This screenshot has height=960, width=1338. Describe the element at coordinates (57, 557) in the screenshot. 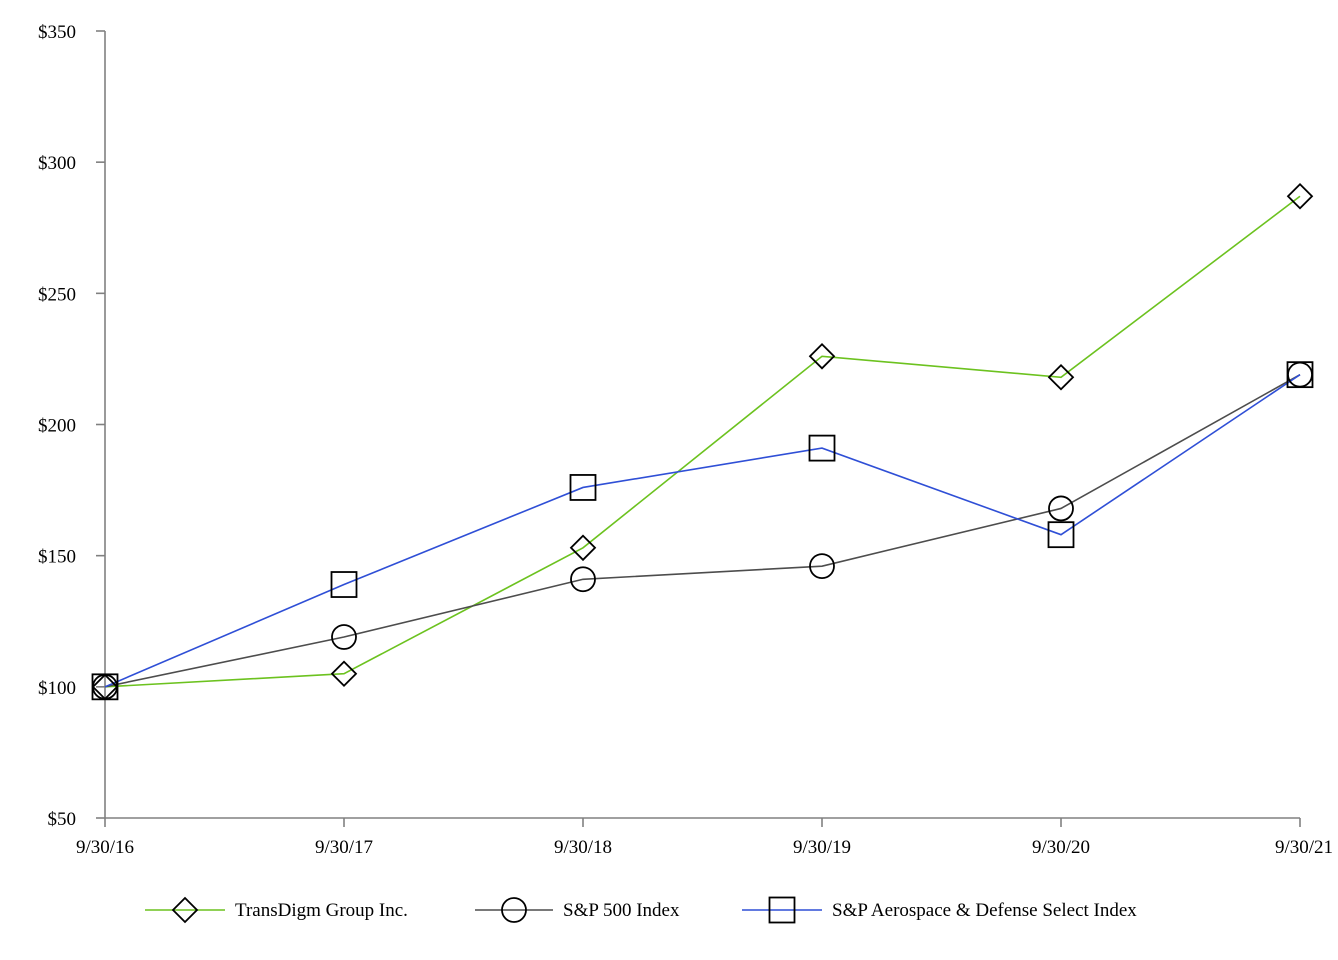

I see `y-tick-label: $150` at that location.